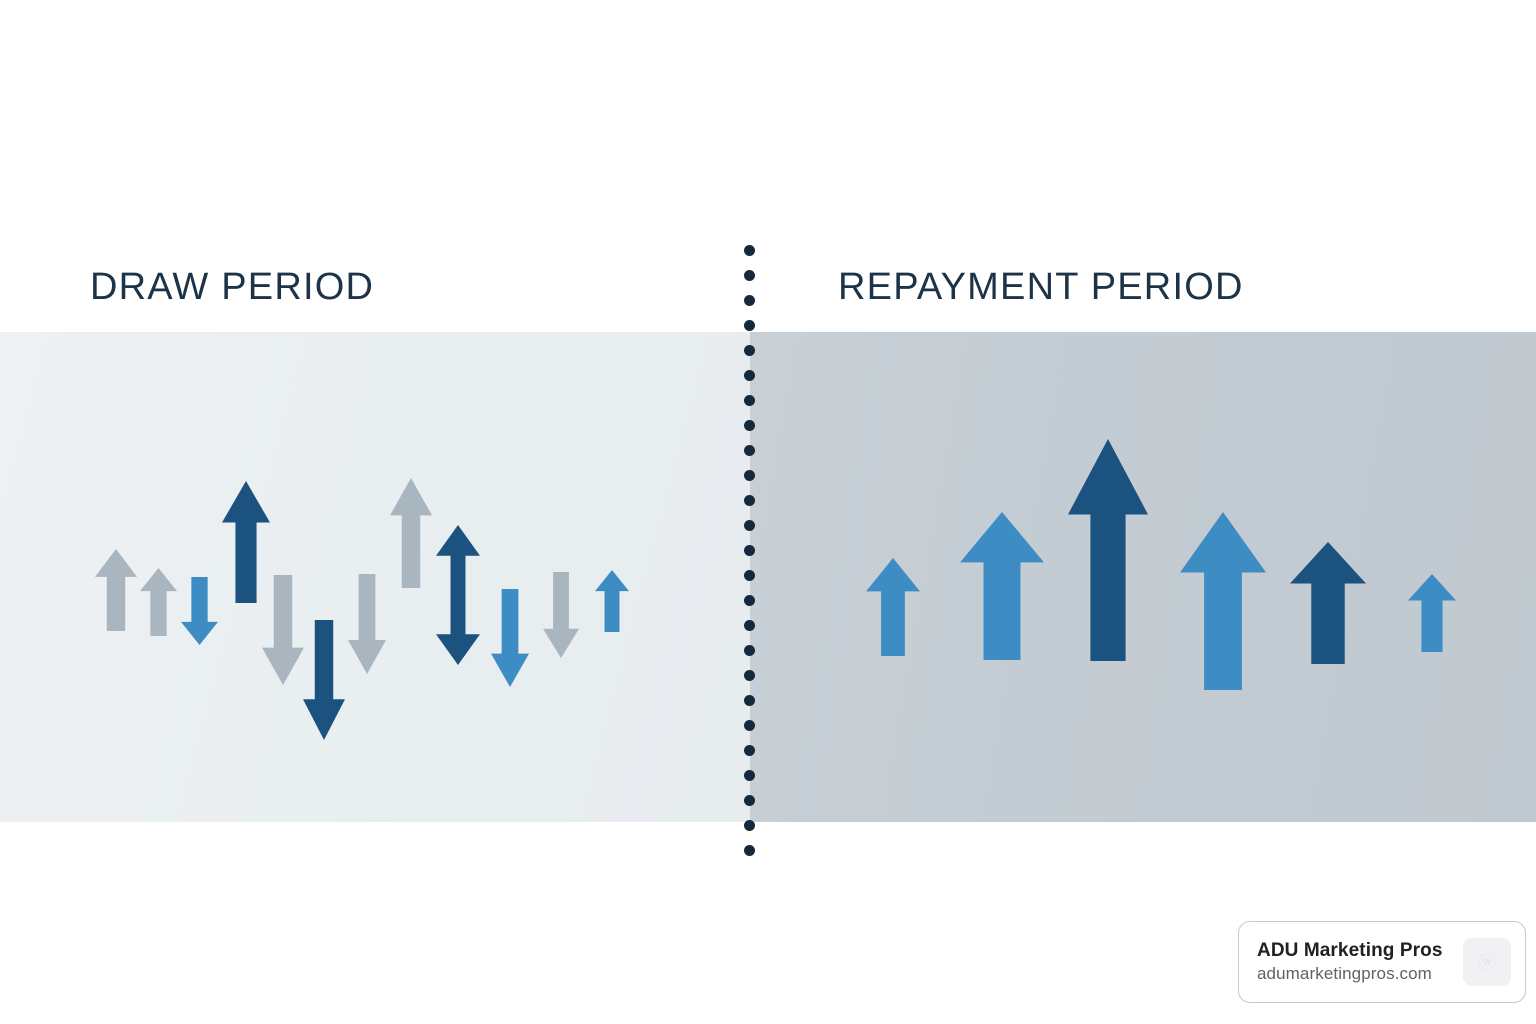 The height and width of the screenshot is (1024, 1536). I want to click on arrow-draw-5-down-icon, so click(283, 630).